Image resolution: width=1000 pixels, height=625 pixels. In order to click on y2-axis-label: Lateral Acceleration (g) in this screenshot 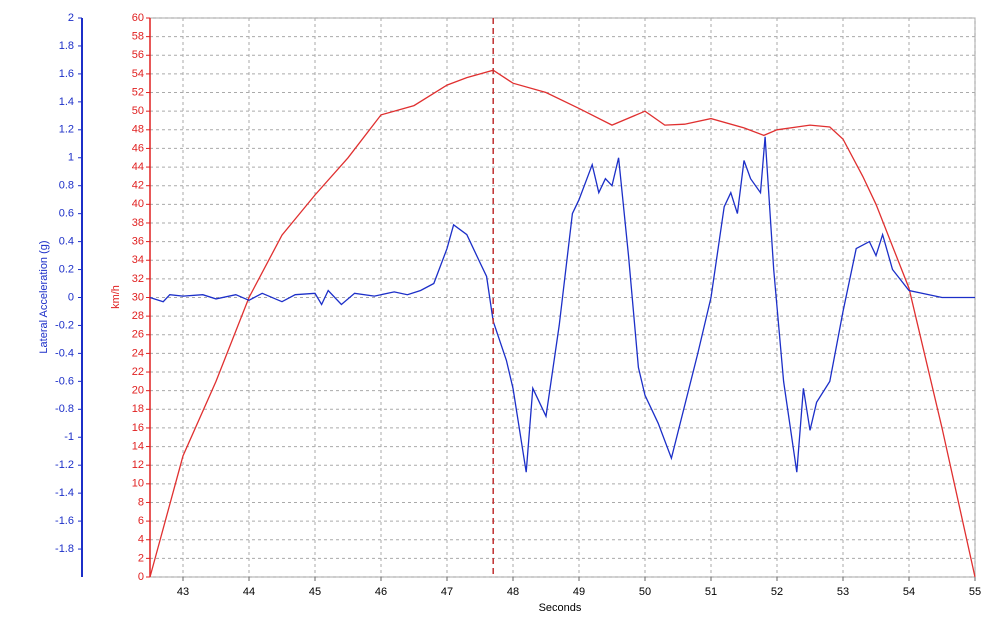, I will do `click(44, 296)`.